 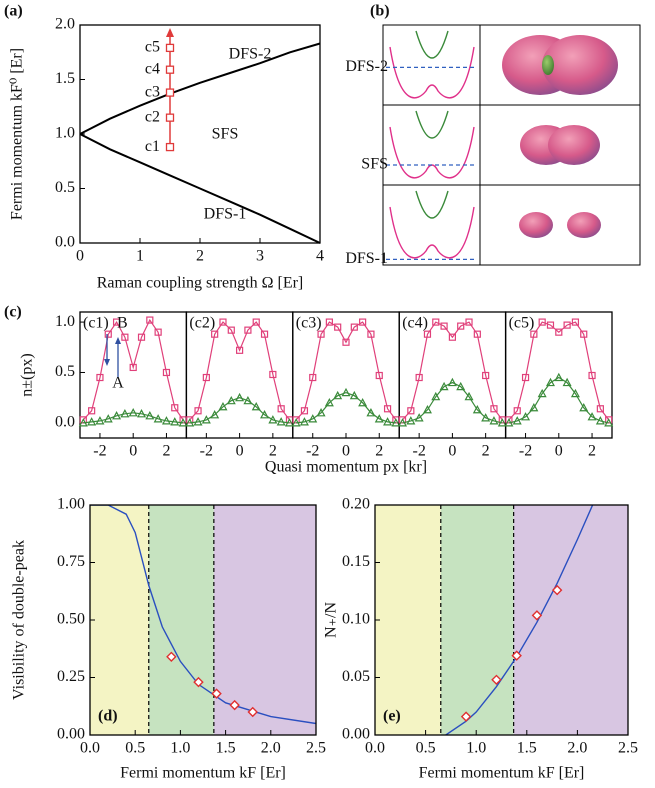 What do you see at coordinates (71, 676) in the screenshot?
I see `y-tick-label: 0.25` at bounding box center [71, 676].